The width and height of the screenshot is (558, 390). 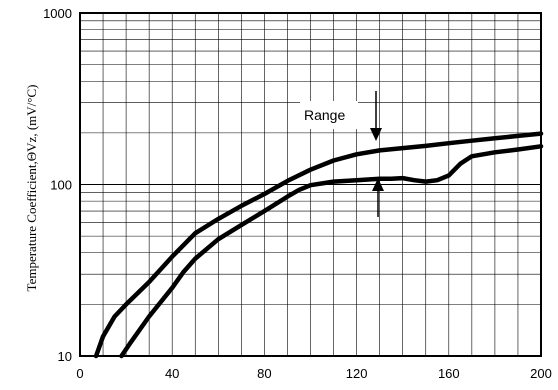 I want to click on y-tick-labels: 10 100 1000, so click(x=57, y=185).